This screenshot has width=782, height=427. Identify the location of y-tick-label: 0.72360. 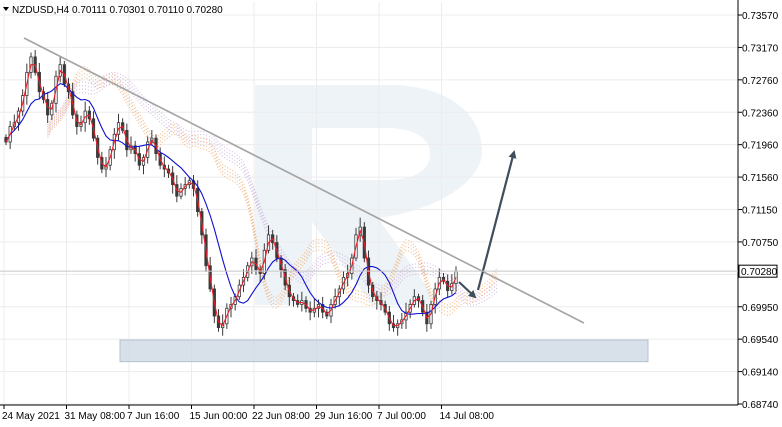
(760, 113).